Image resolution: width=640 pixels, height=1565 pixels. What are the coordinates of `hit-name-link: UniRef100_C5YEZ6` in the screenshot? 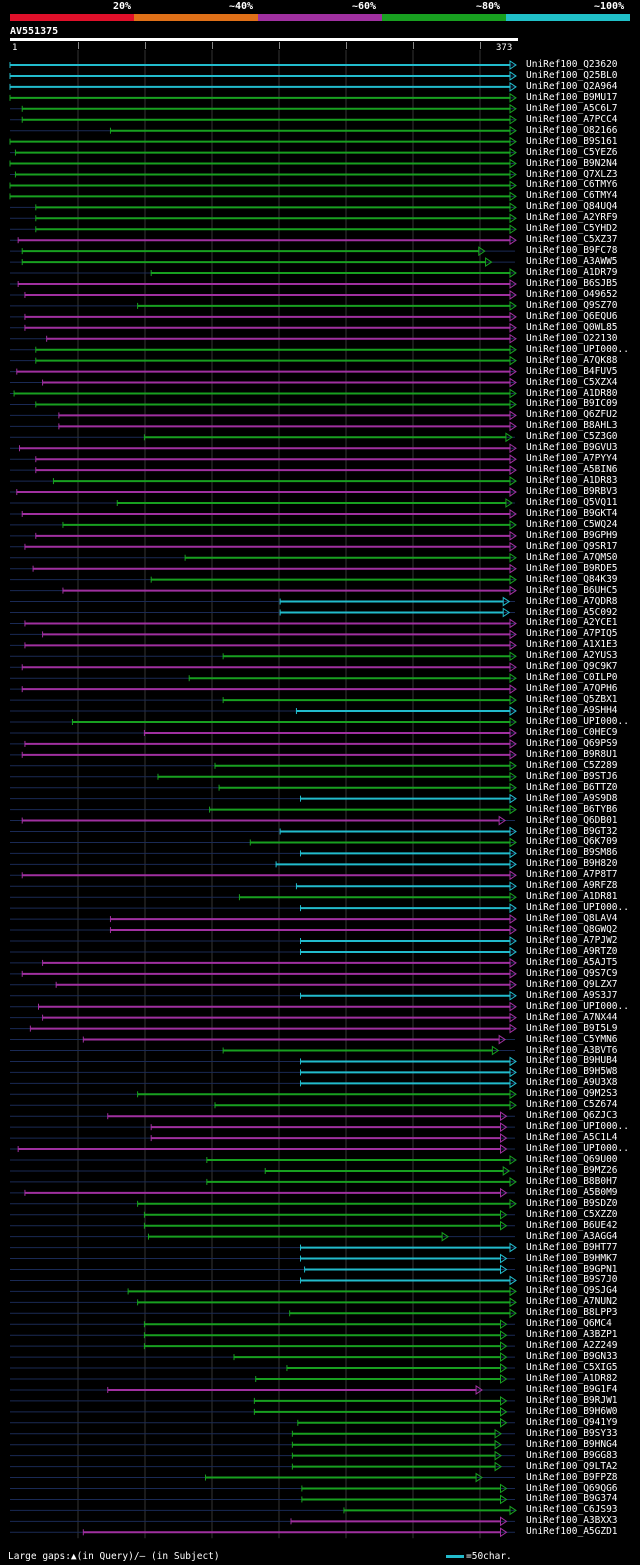 It's located at (572, 152).